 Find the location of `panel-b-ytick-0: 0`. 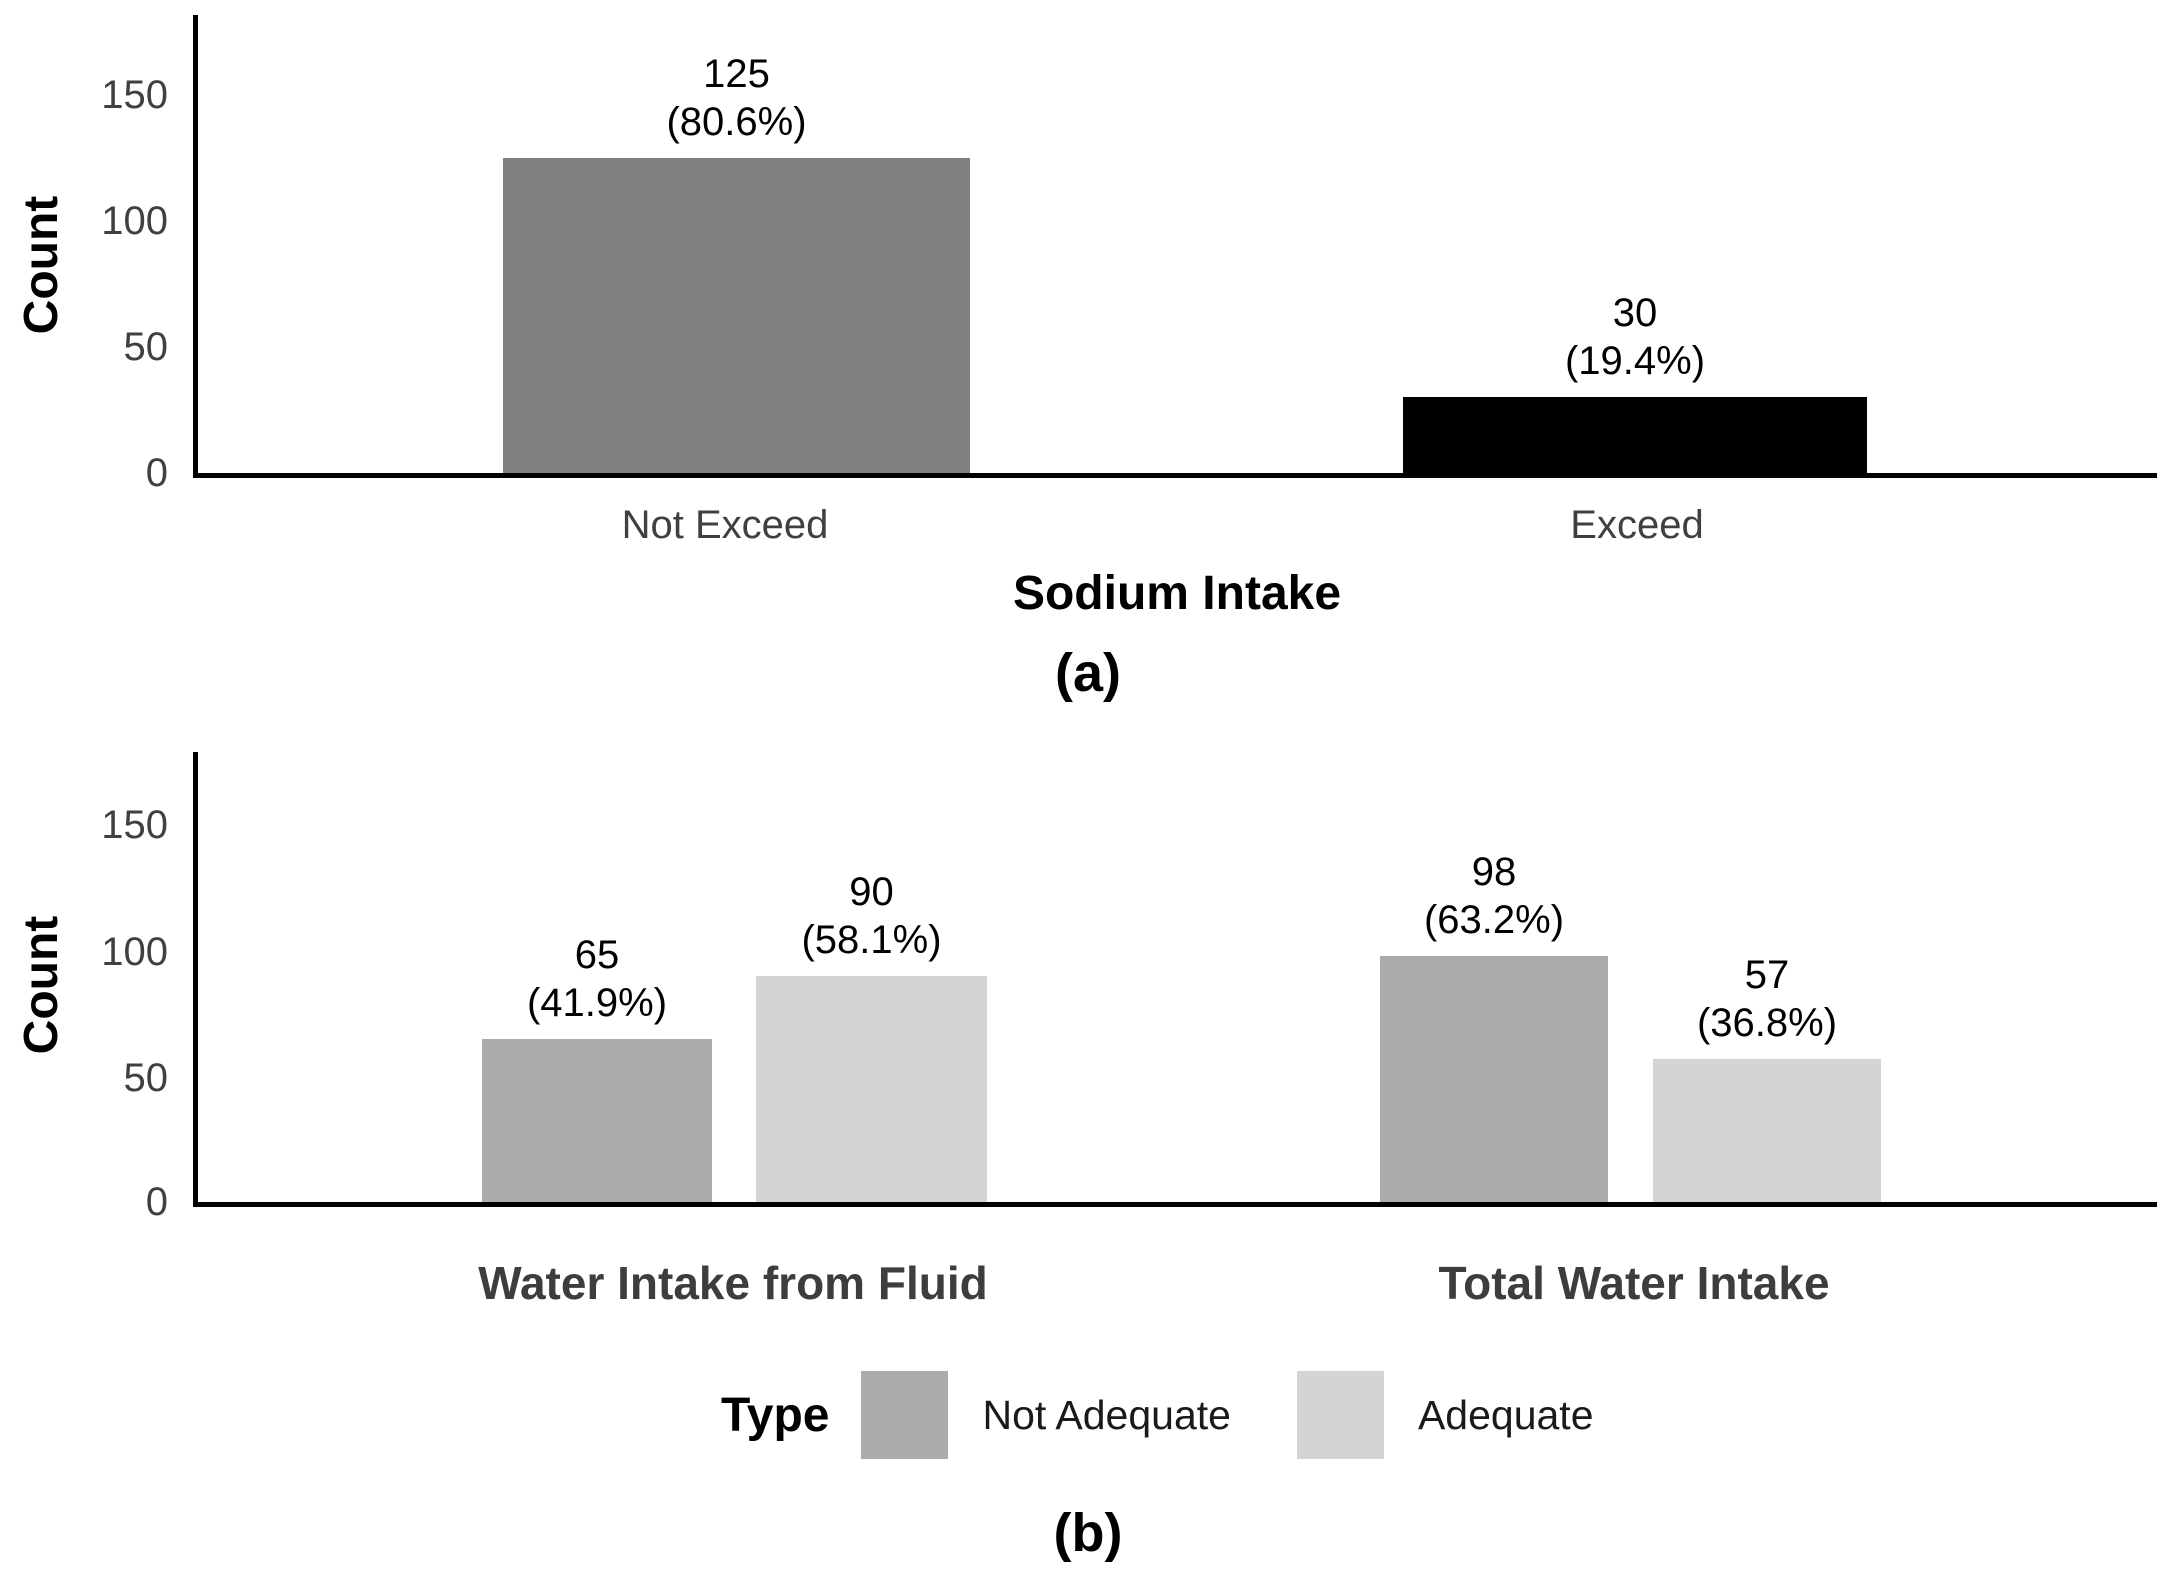

panel-b-ytick-0: 0 is located at coordinates (156, 1202).